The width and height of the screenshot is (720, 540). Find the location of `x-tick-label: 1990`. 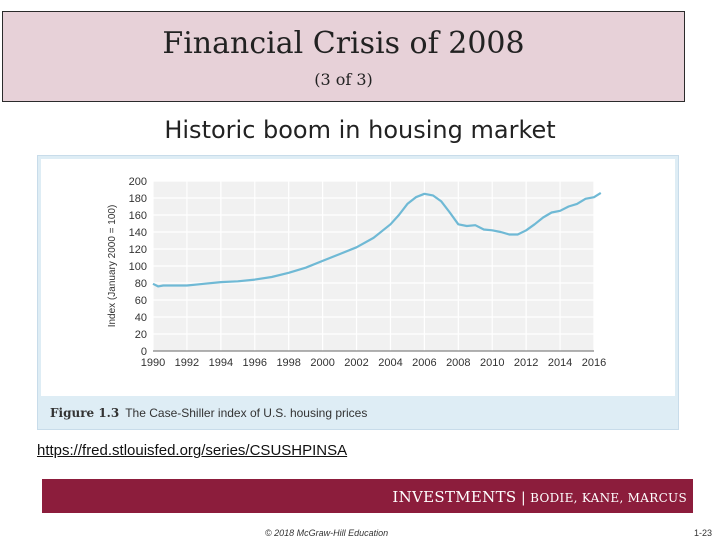

x-tick-label: 1990 is located at coordinates (153, 363).